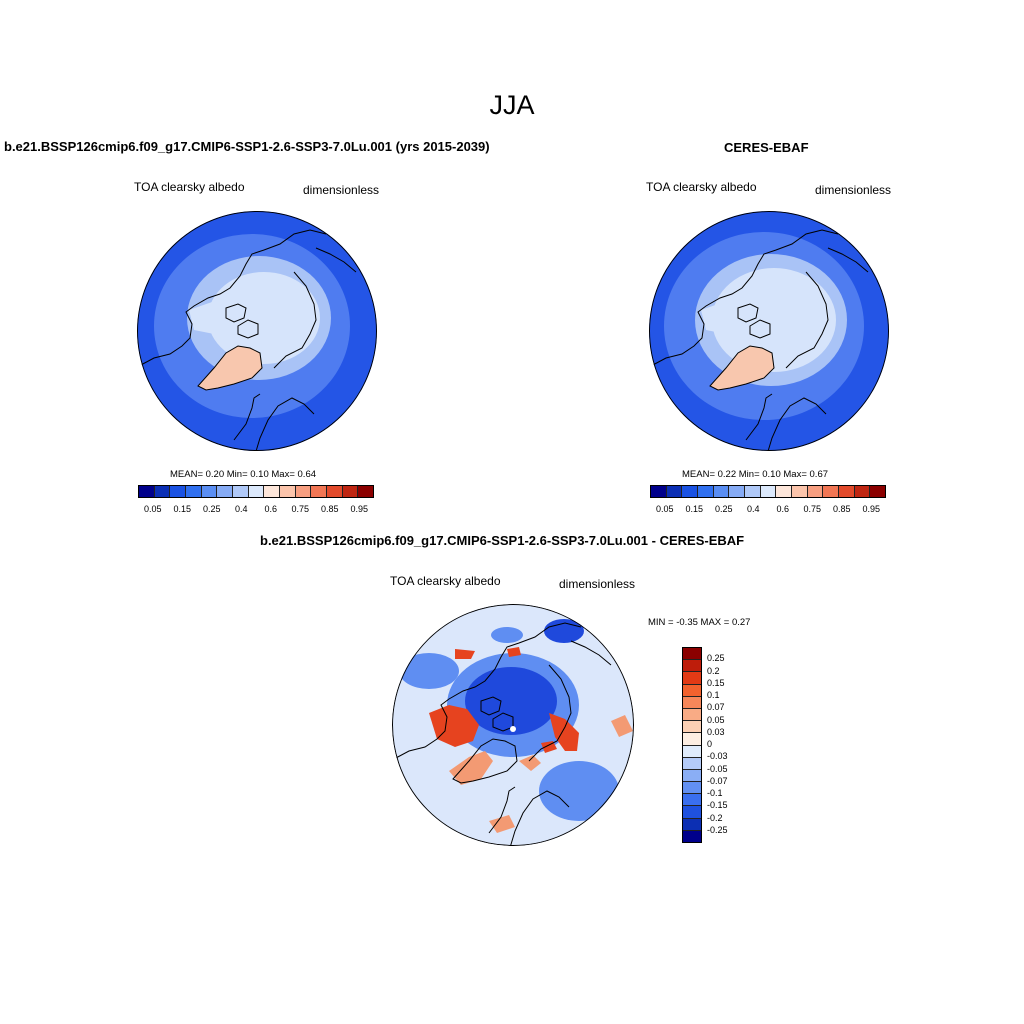 This screenshot has width=1024, height=1024. I want to click on colorbar-tick-label: -0.07, so click(717, 780).